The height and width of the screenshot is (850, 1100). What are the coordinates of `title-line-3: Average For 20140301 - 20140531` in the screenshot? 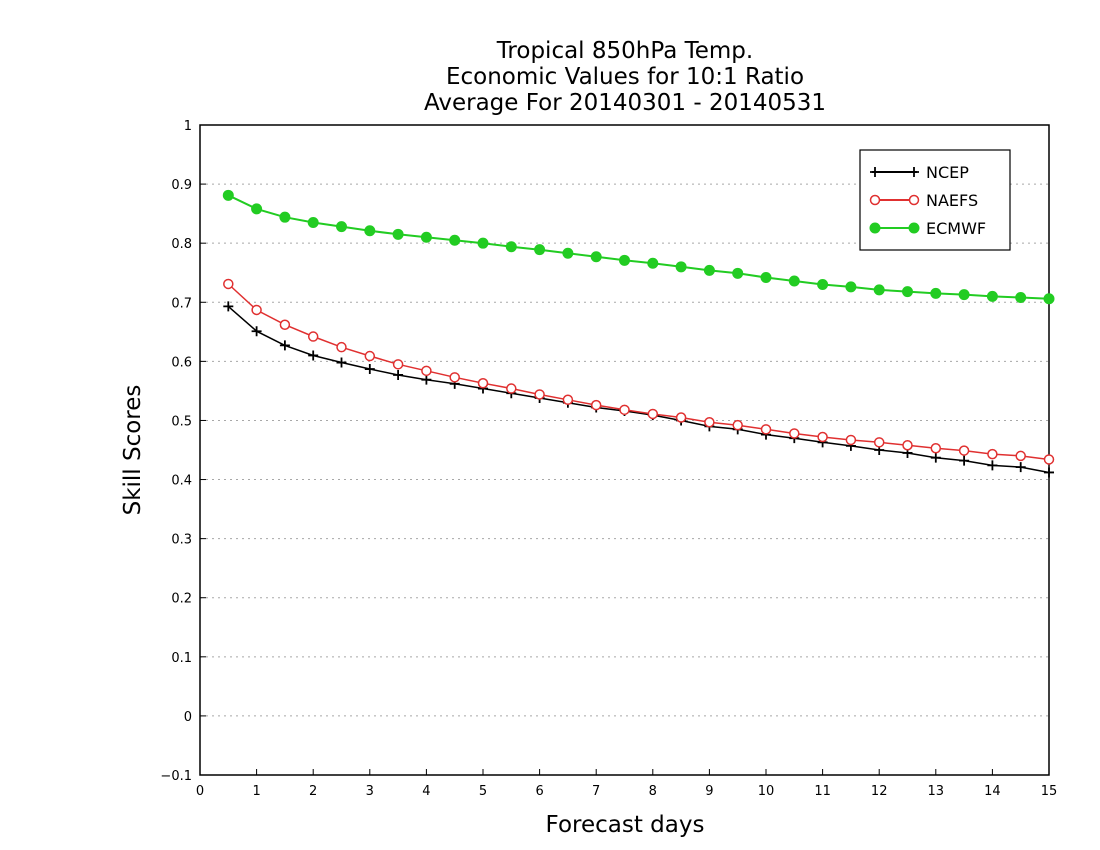 It's located at (625, 103).